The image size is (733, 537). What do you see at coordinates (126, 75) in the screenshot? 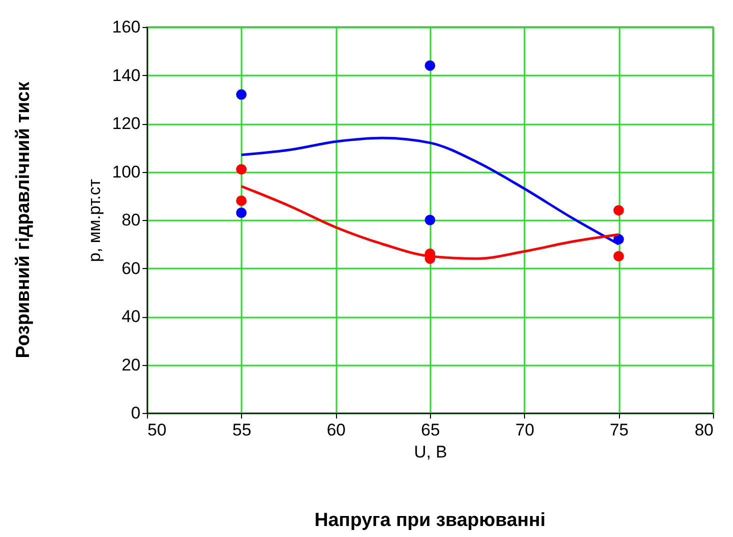
I see `y-tick-label: 140` at bounding box center [126, 75].